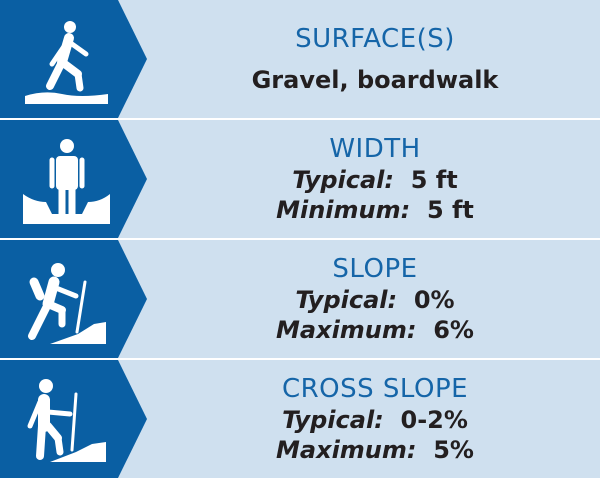 This screenshot has height=478, width=600. I want to click on row-title: WIDTH, so click(375, 149).